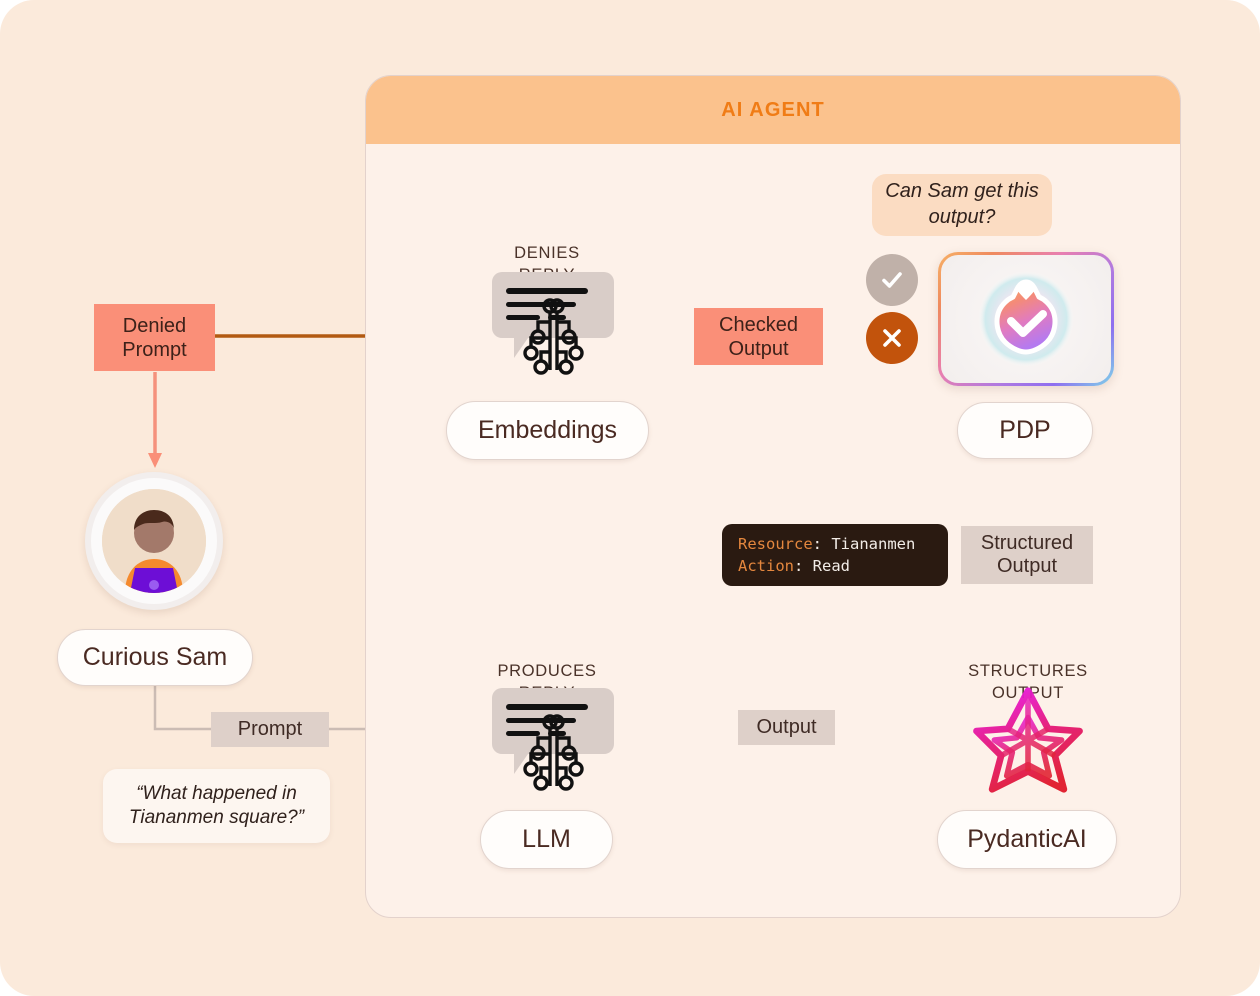 This screenshot has width=1260, height=996. I want to click on structured-output-text: Structured Output, so click(1027, 554).